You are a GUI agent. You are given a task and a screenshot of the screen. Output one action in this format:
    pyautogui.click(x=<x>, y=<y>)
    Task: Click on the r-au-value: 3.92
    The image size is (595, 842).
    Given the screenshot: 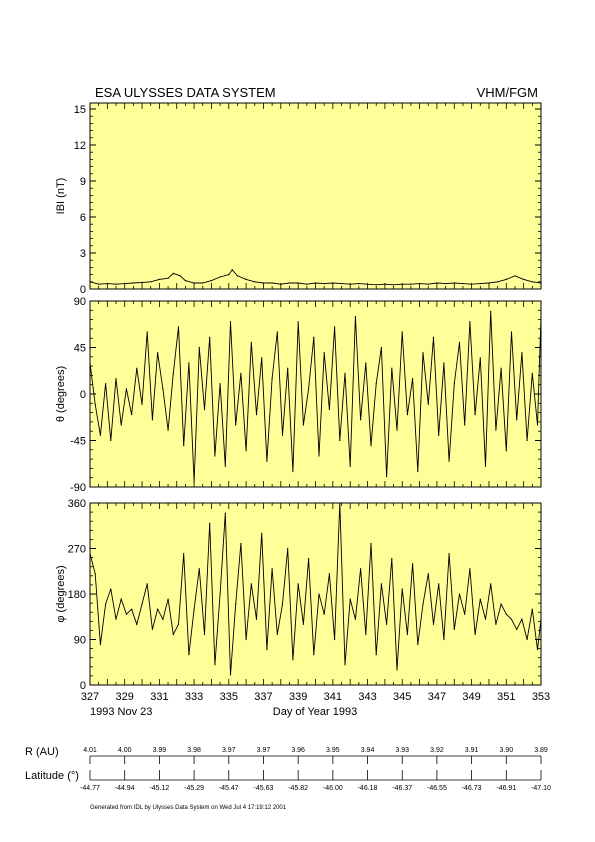 What is the action you would take?
    pyautogui.click(x=437, y=750)
    